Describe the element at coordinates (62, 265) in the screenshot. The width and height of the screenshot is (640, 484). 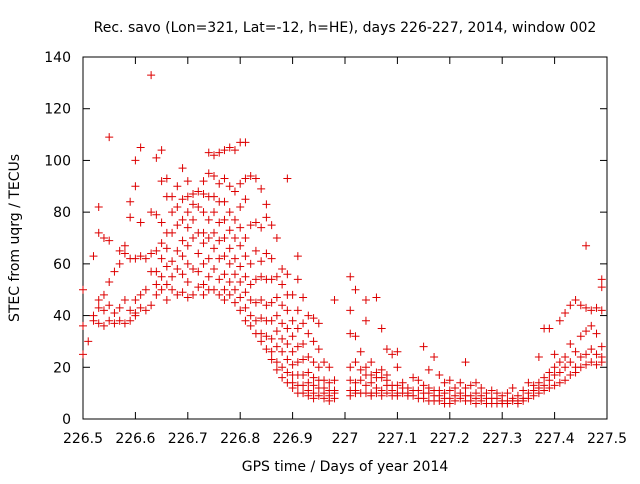
I see `y-tick-label: 60` at that location.